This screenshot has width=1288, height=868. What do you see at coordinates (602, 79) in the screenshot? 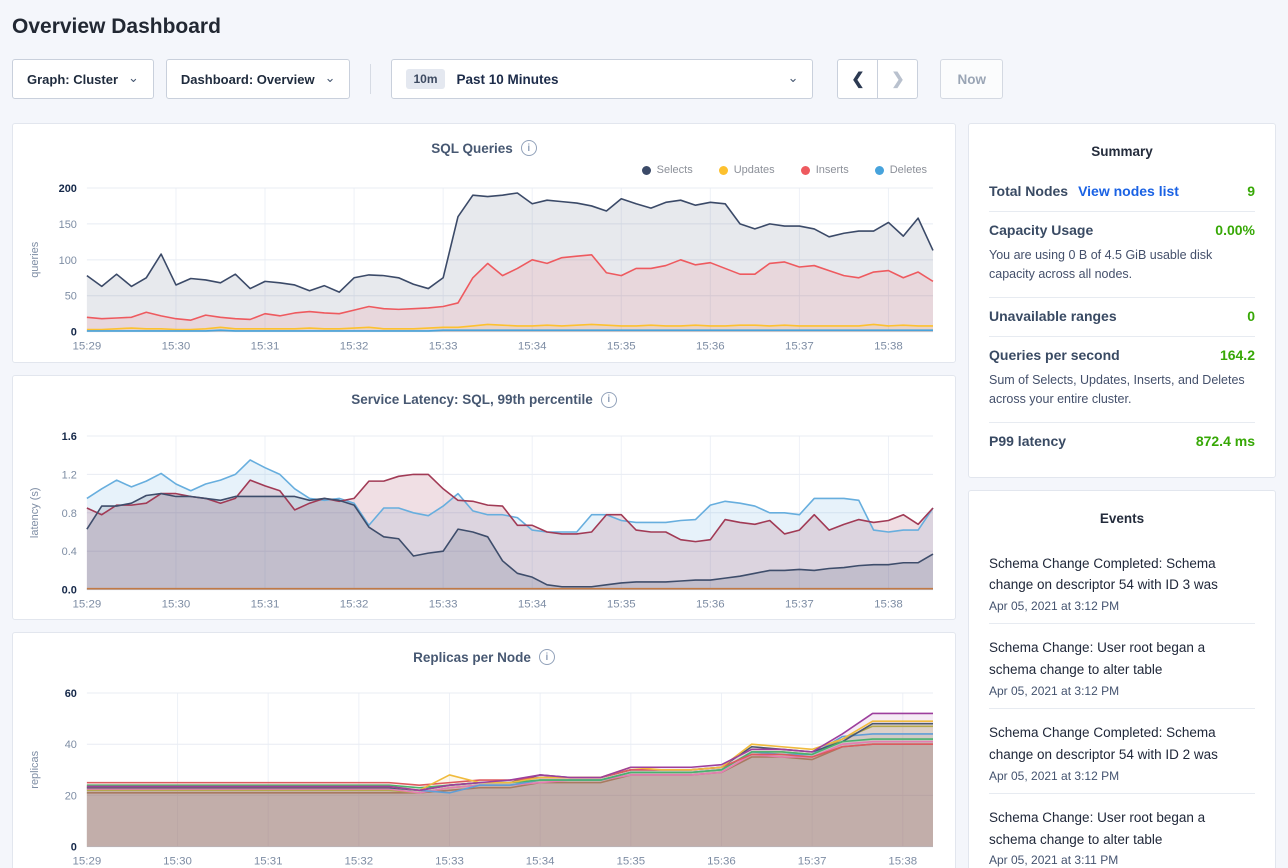
I see `time-range-dropdown: 10m Past 10 Minutes ⌄` at bounding box center [602, 79].